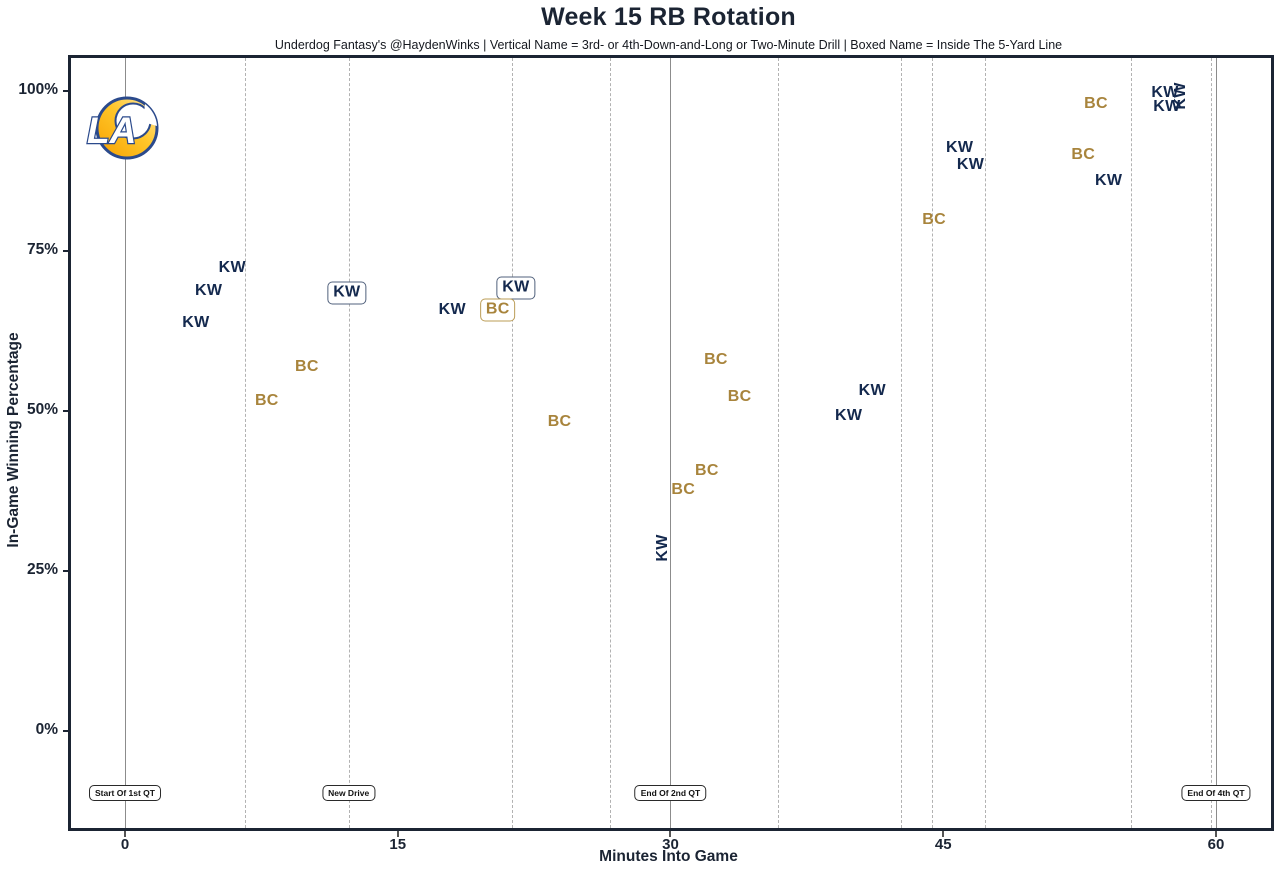 The height and width of the screenshot is (874, 1279). What do you see at coordinates (42, 569) in the screenshot?
I see `y-tick-label: 25%` at bounding box center [42, 569].